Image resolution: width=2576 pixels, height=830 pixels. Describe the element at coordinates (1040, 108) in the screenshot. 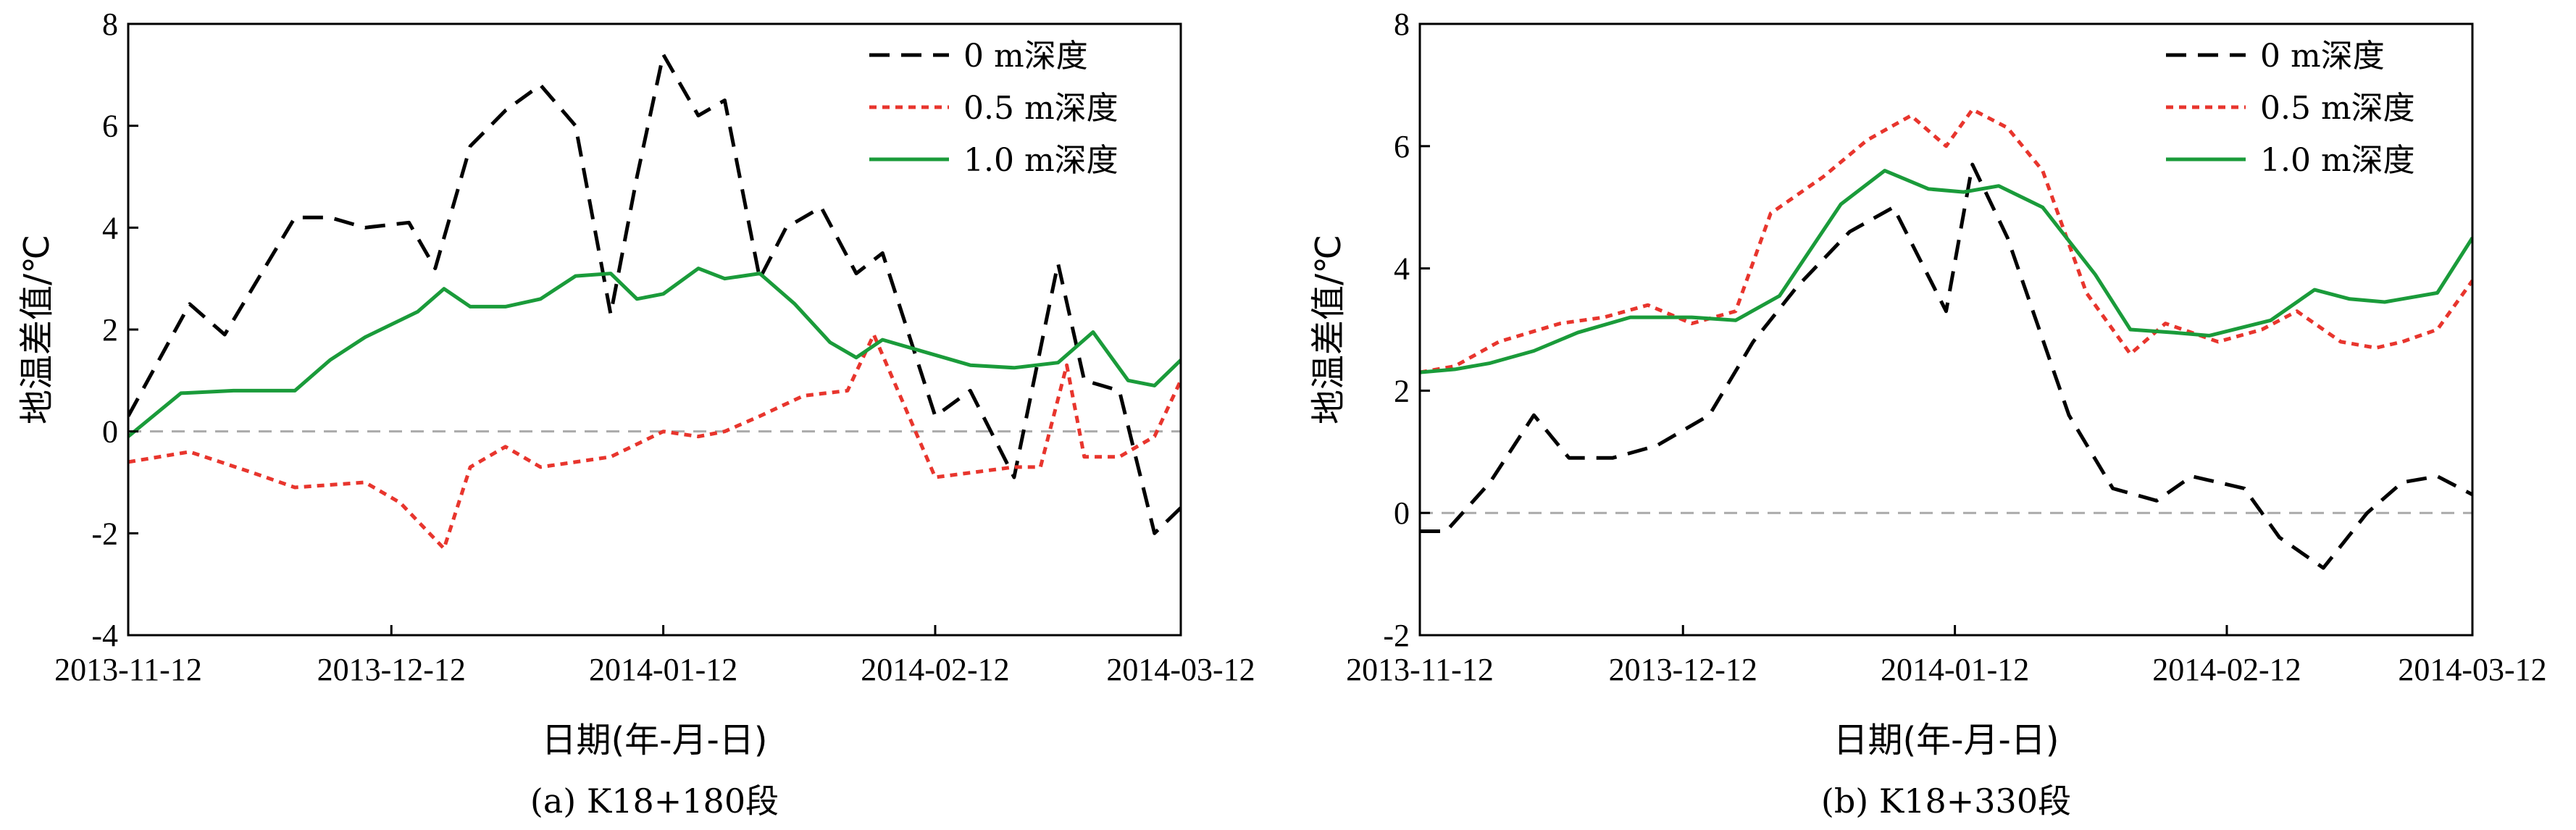

I see `legend-label-a-1: 0.5 m深度` at that location.